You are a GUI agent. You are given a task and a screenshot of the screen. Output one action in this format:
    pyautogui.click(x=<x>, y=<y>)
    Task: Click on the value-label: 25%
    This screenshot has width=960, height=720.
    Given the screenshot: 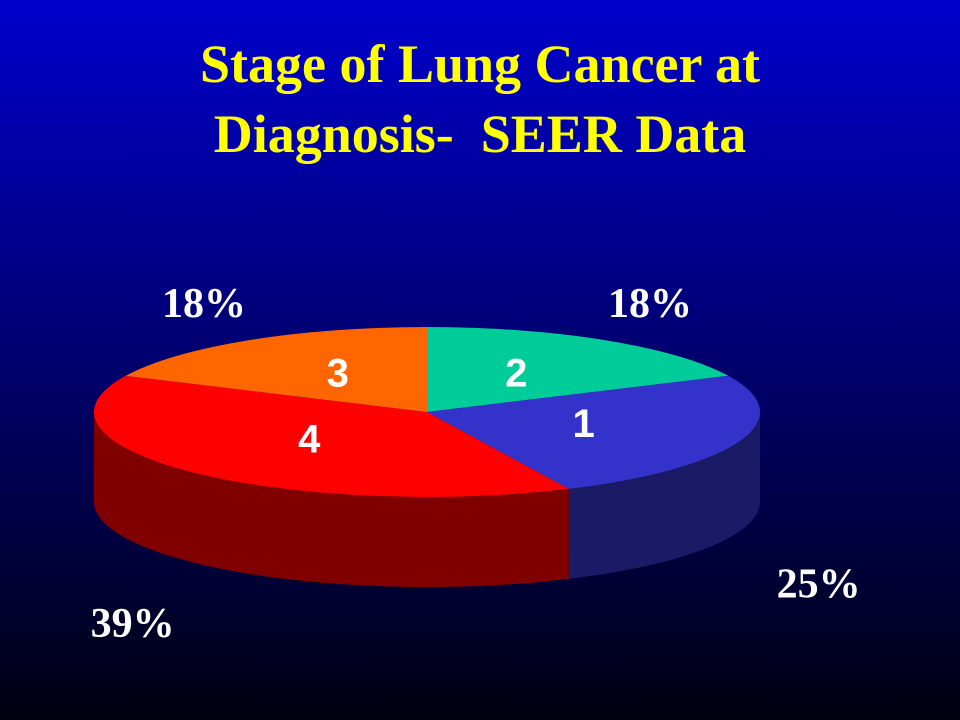 What is the action you would take?
    pyautogui.click(x=819, y=585)
    